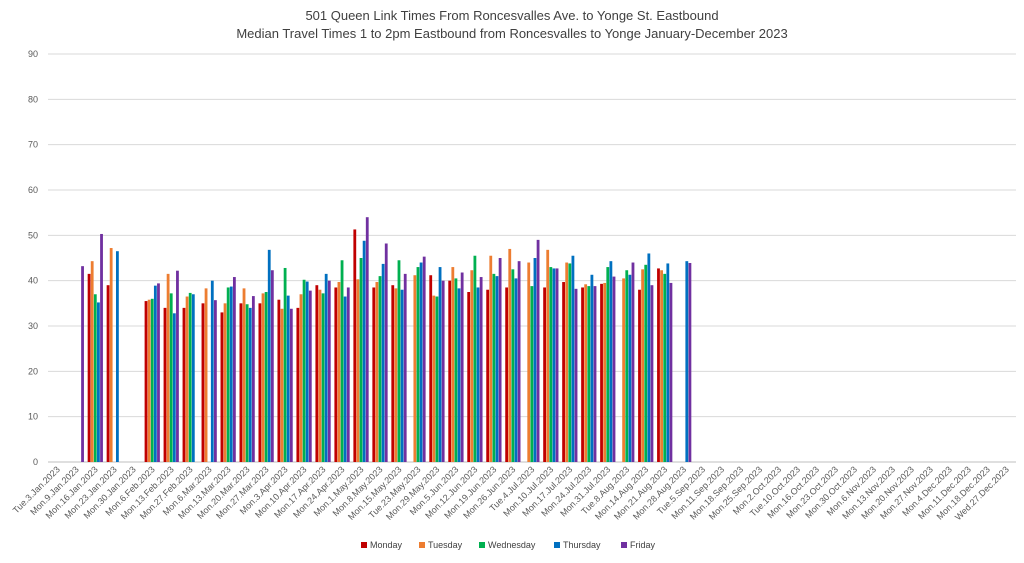 The image size is (1024, 563). I want to click on legend-swatch-wednesday, so click(482, 545).